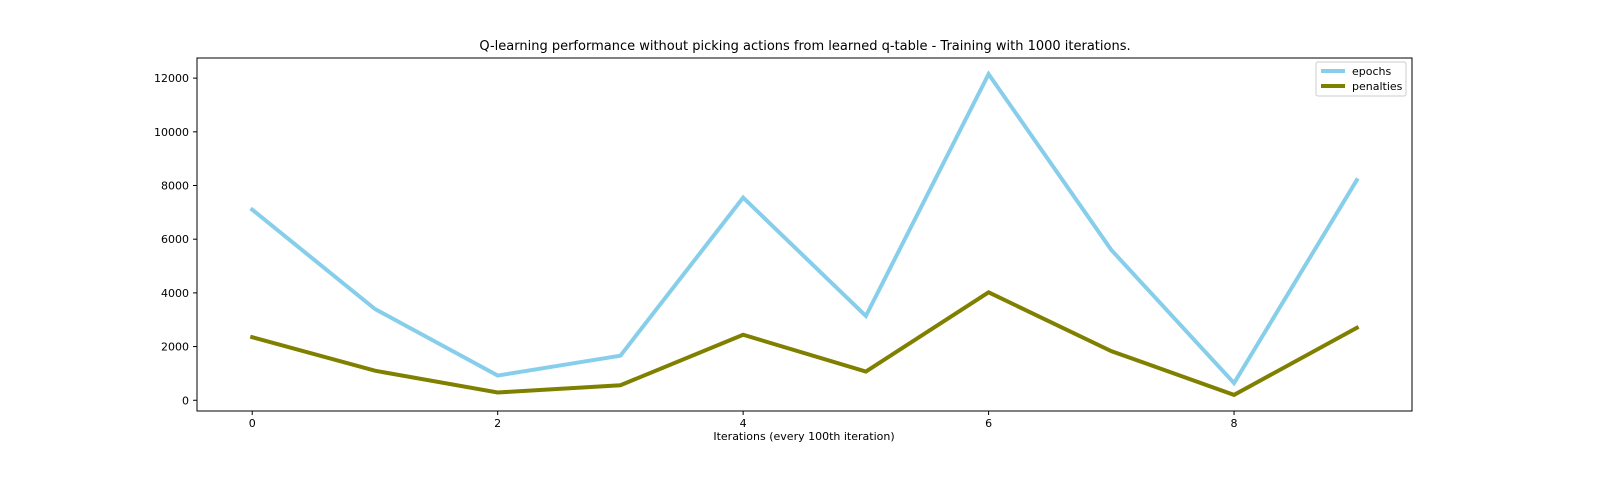 This screenshot has height=480, width=1600. Describe the element at coordinates (175, 293) in the screenshot. I see `y-tick-label: 4000` at that location.